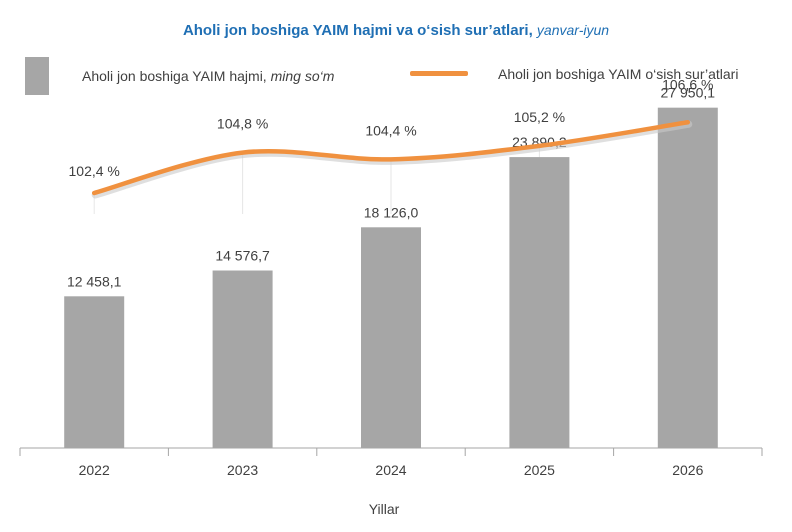 This screenshot has width=792, height=532. Describe the element at coordinates (94, 171) in the screenshot. I see `growth-label-2022: 102,4 %` at that location.